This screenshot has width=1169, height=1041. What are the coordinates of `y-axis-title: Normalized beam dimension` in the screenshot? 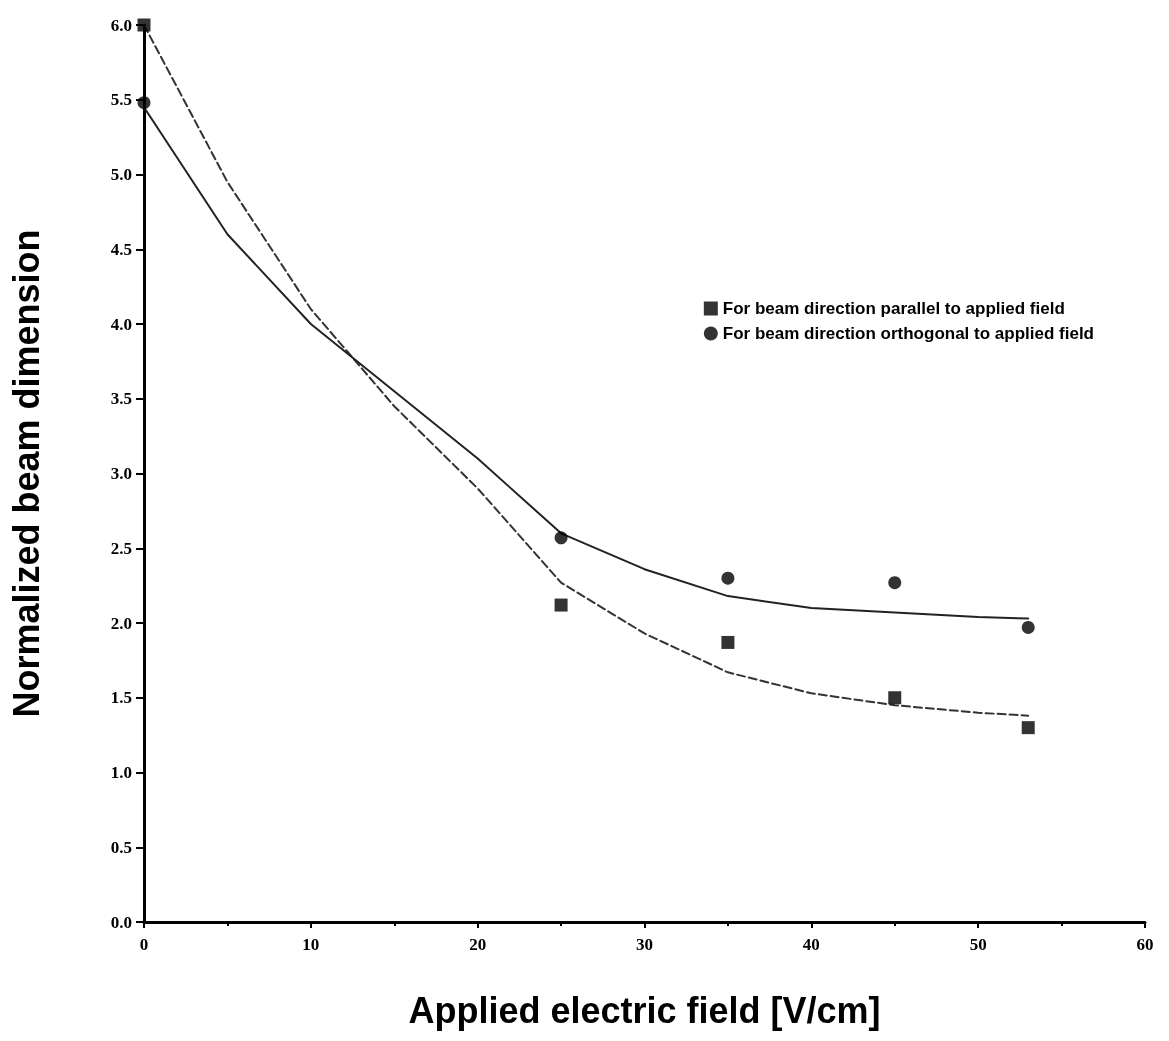 It's located at (26, 473).